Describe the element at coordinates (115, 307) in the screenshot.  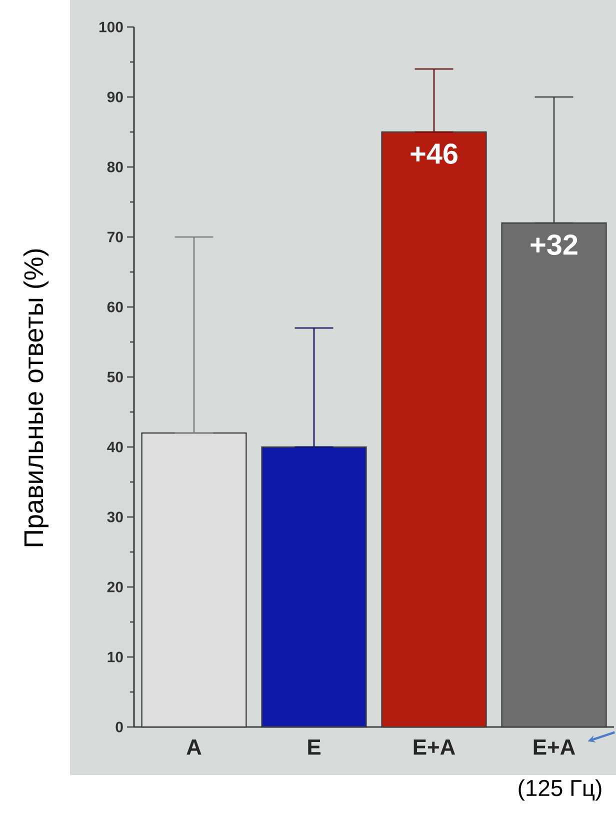
I see `y-tick-label: 60` at that location.